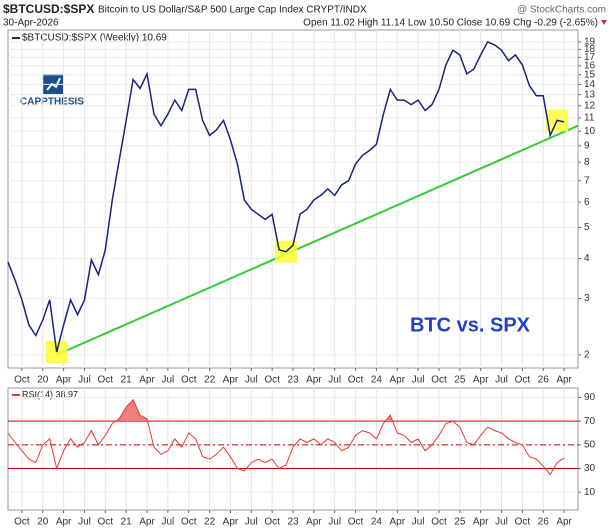  I want to click on y-tick-label: 6, so click(587, 202).